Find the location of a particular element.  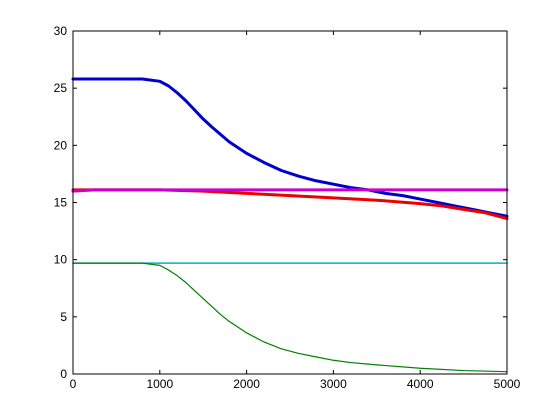

y-tick-label: 0 is located at coordinates (63, 374).